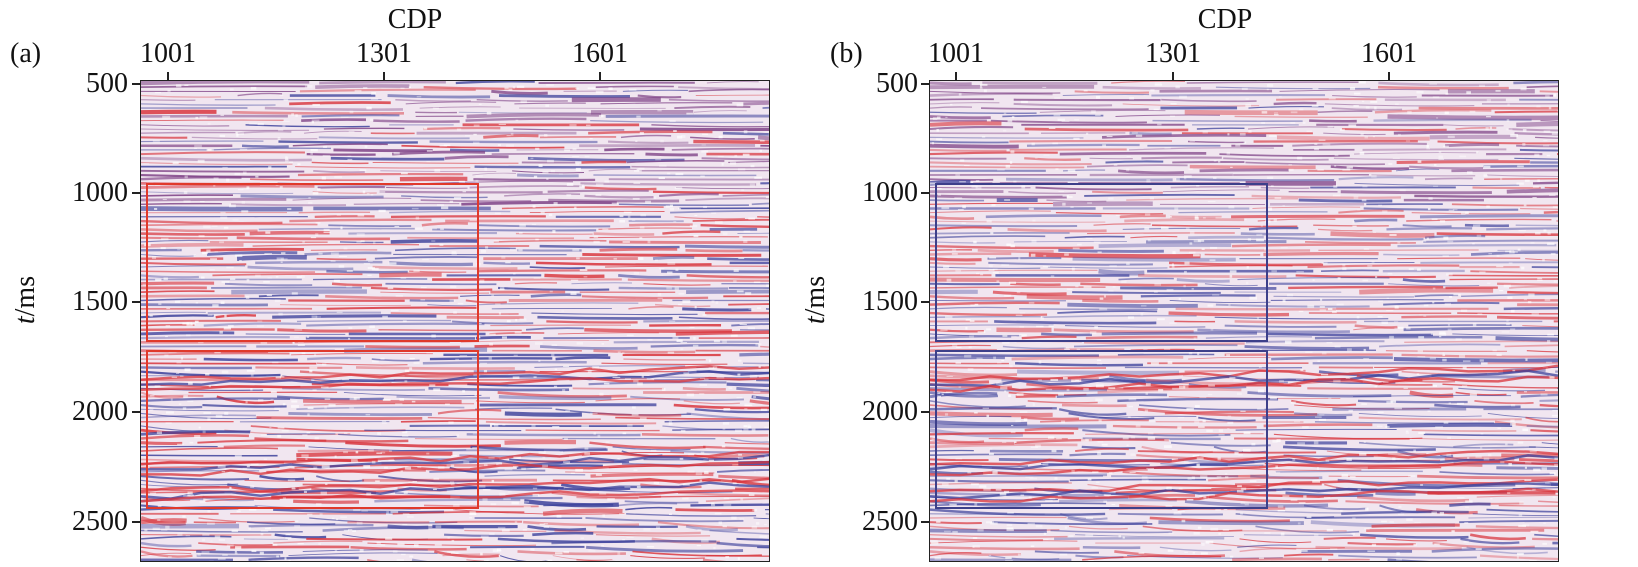 This screenshot has height=567, width=1638. I want to click on panel-label: (b), so click(846, 53).